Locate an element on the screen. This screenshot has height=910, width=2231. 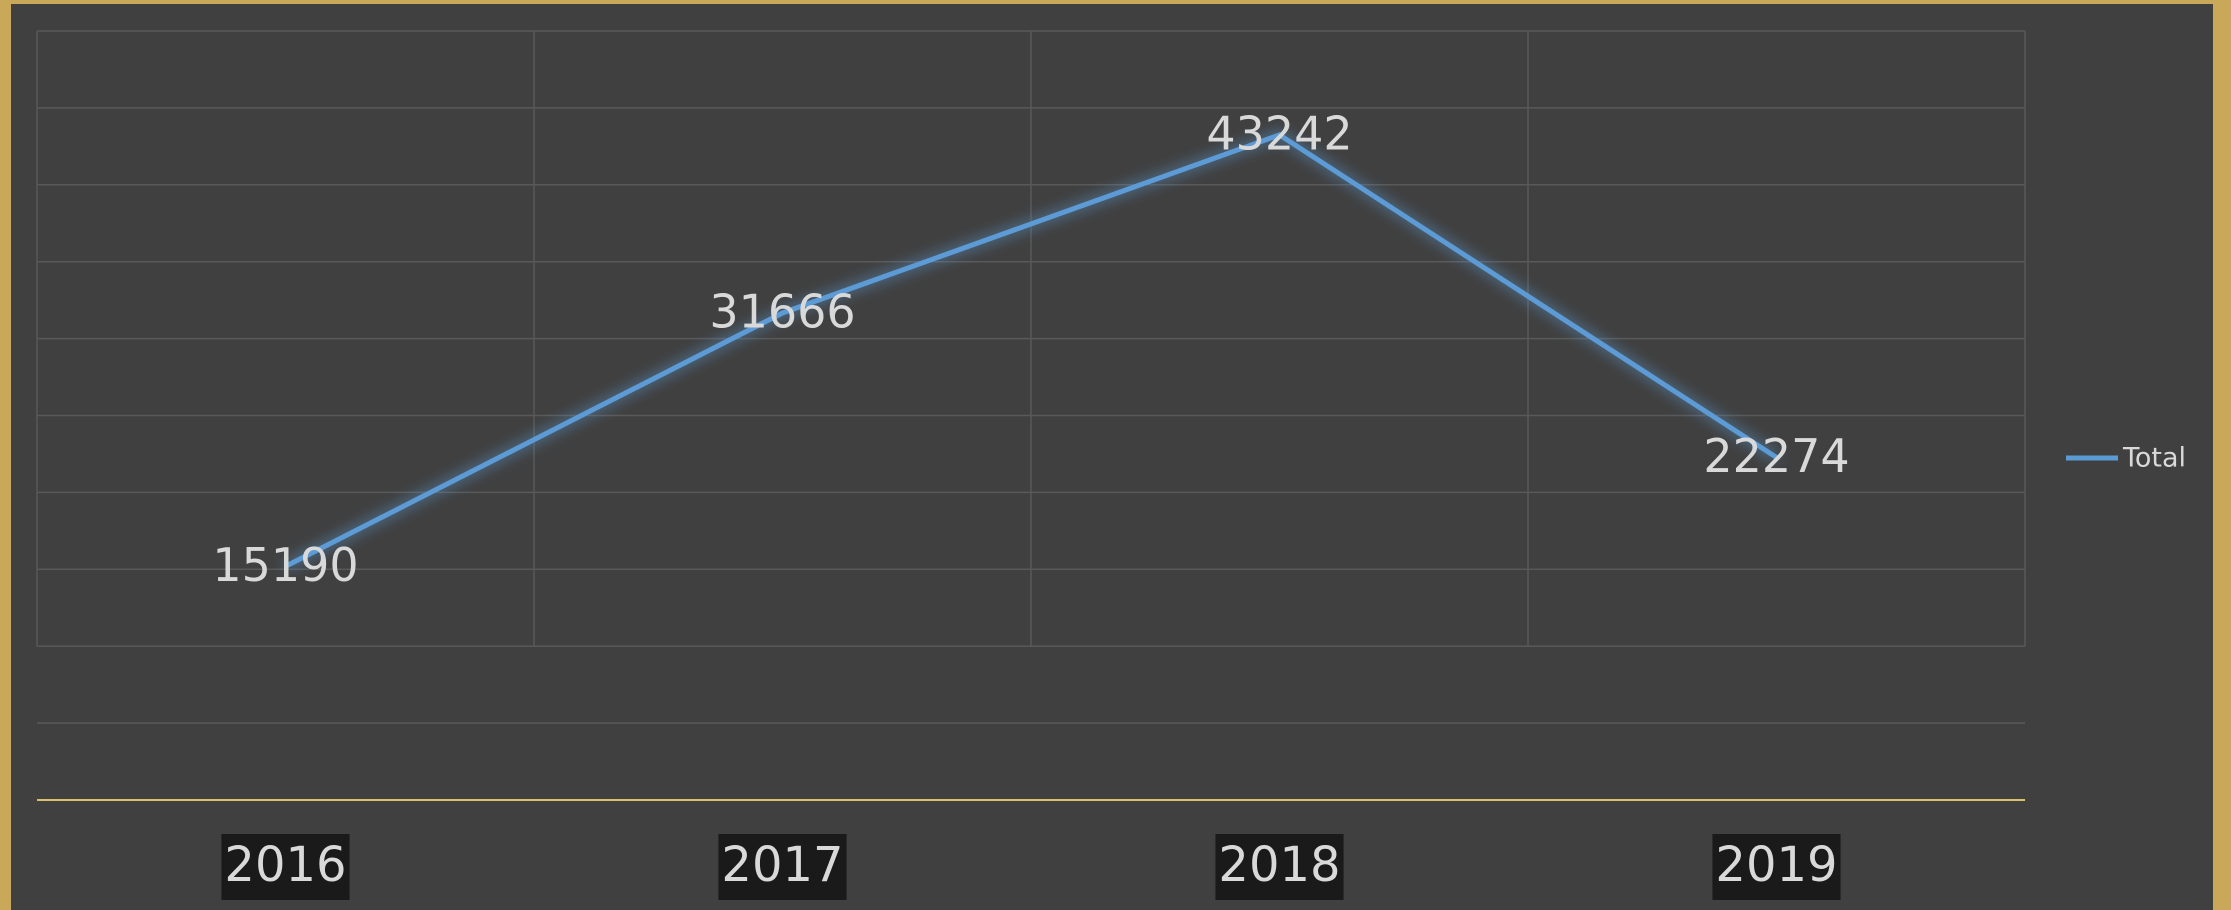
x-tick-label: 2018 is located at coordinates (1279, 865).